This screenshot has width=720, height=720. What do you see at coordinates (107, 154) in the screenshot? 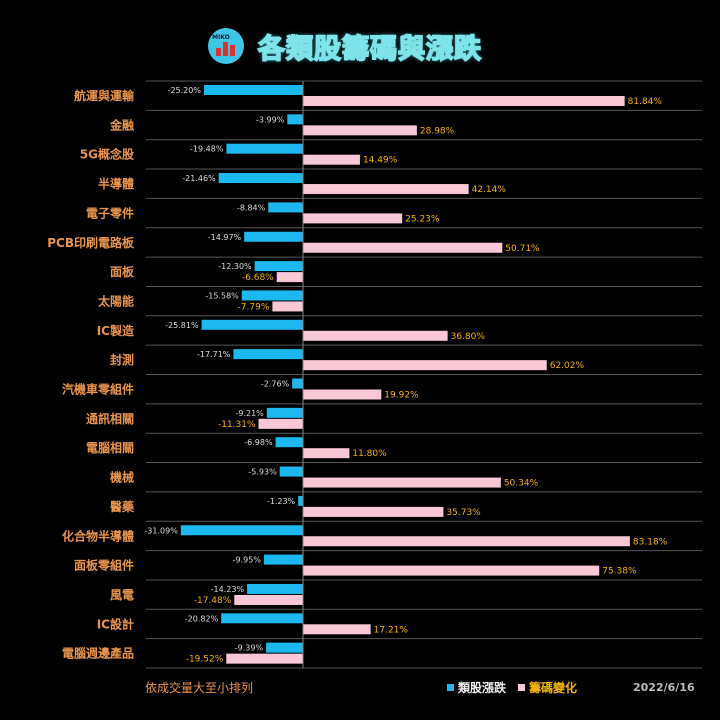
I see `category-label: 5G概念股` at bounding box center [107, 154].